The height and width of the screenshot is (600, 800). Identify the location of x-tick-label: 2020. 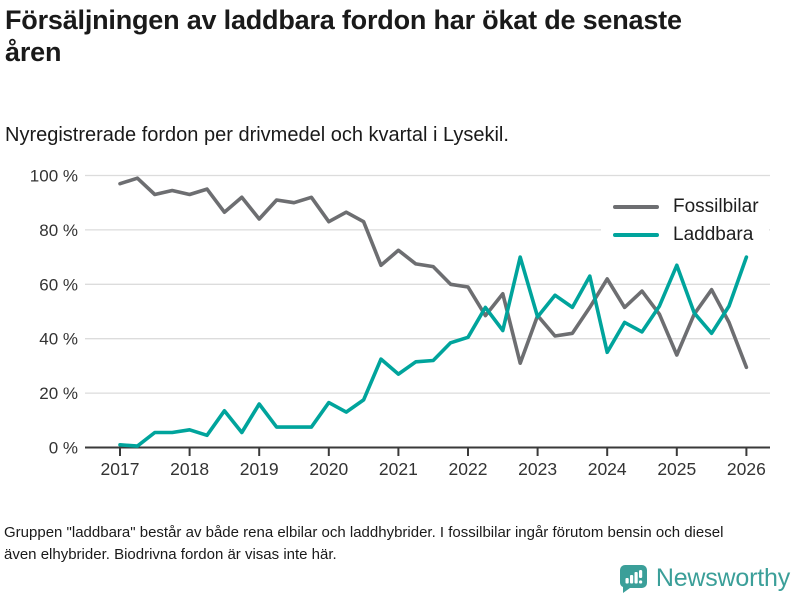
(328, 469).